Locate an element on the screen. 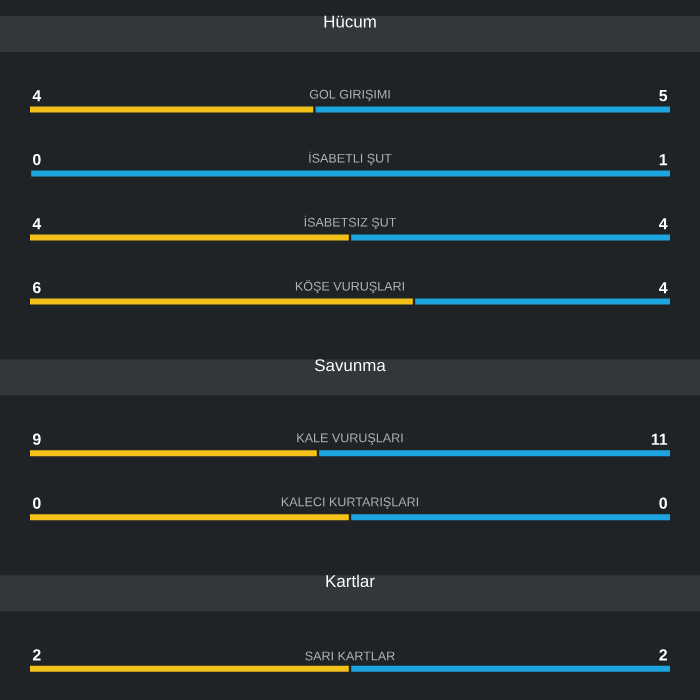 The width and height of the screenshot is (700, 700). text: Savunma is located at coordinates (350, 365).